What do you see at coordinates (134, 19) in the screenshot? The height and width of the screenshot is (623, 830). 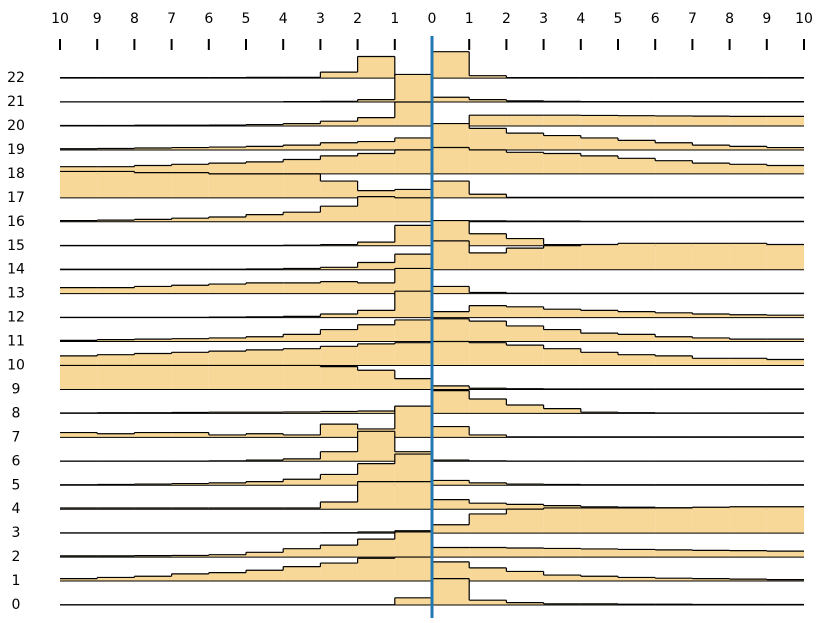 I see `x-tick-label: 8` at bounding box center [134, 19].